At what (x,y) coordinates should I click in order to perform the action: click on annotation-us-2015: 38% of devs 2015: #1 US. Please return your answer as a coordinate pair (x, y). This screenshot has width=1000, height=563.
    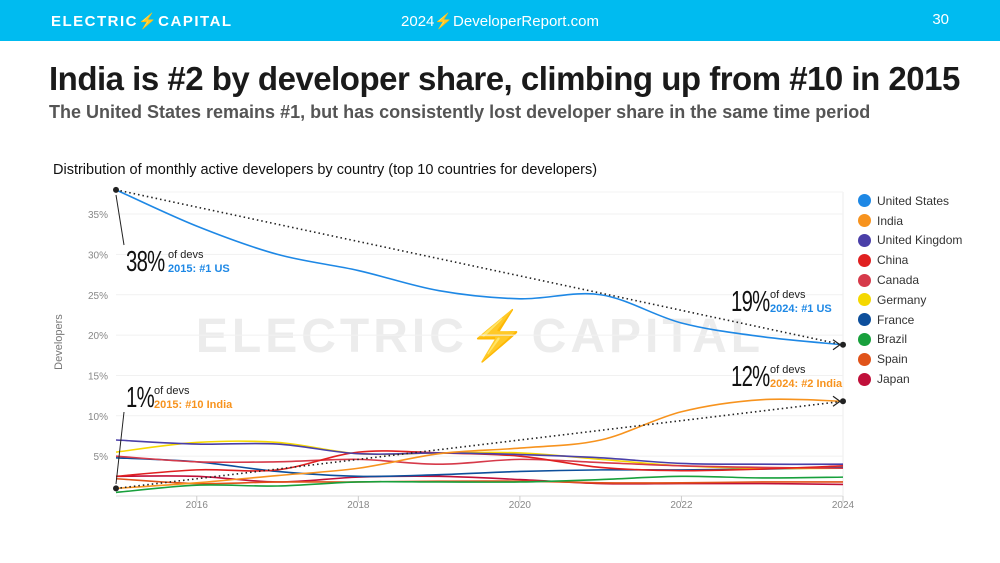
    Looking at the image, I should click on (178, 262).